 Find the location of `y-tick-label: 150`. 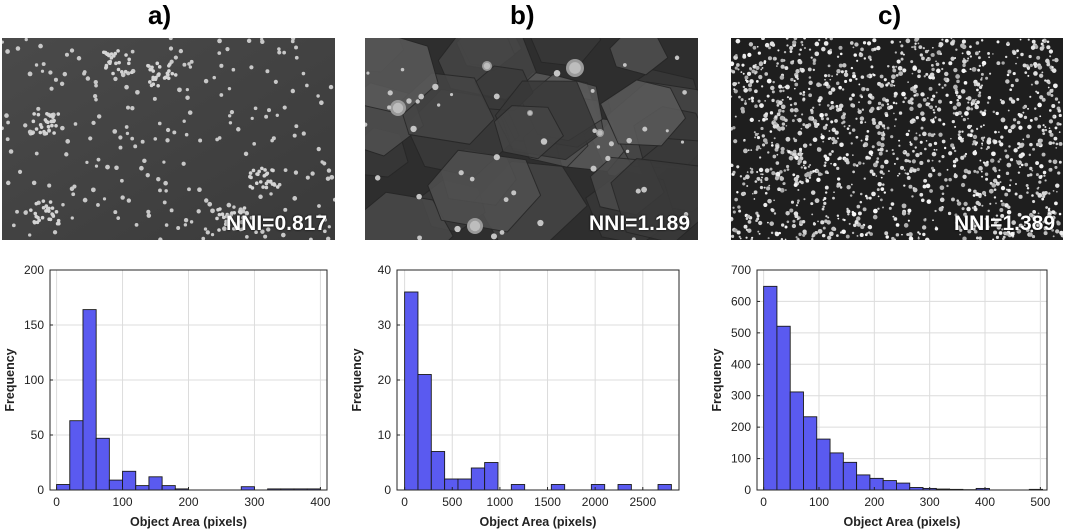

y-tick-label: 150 is located at coordinates (34, 325).